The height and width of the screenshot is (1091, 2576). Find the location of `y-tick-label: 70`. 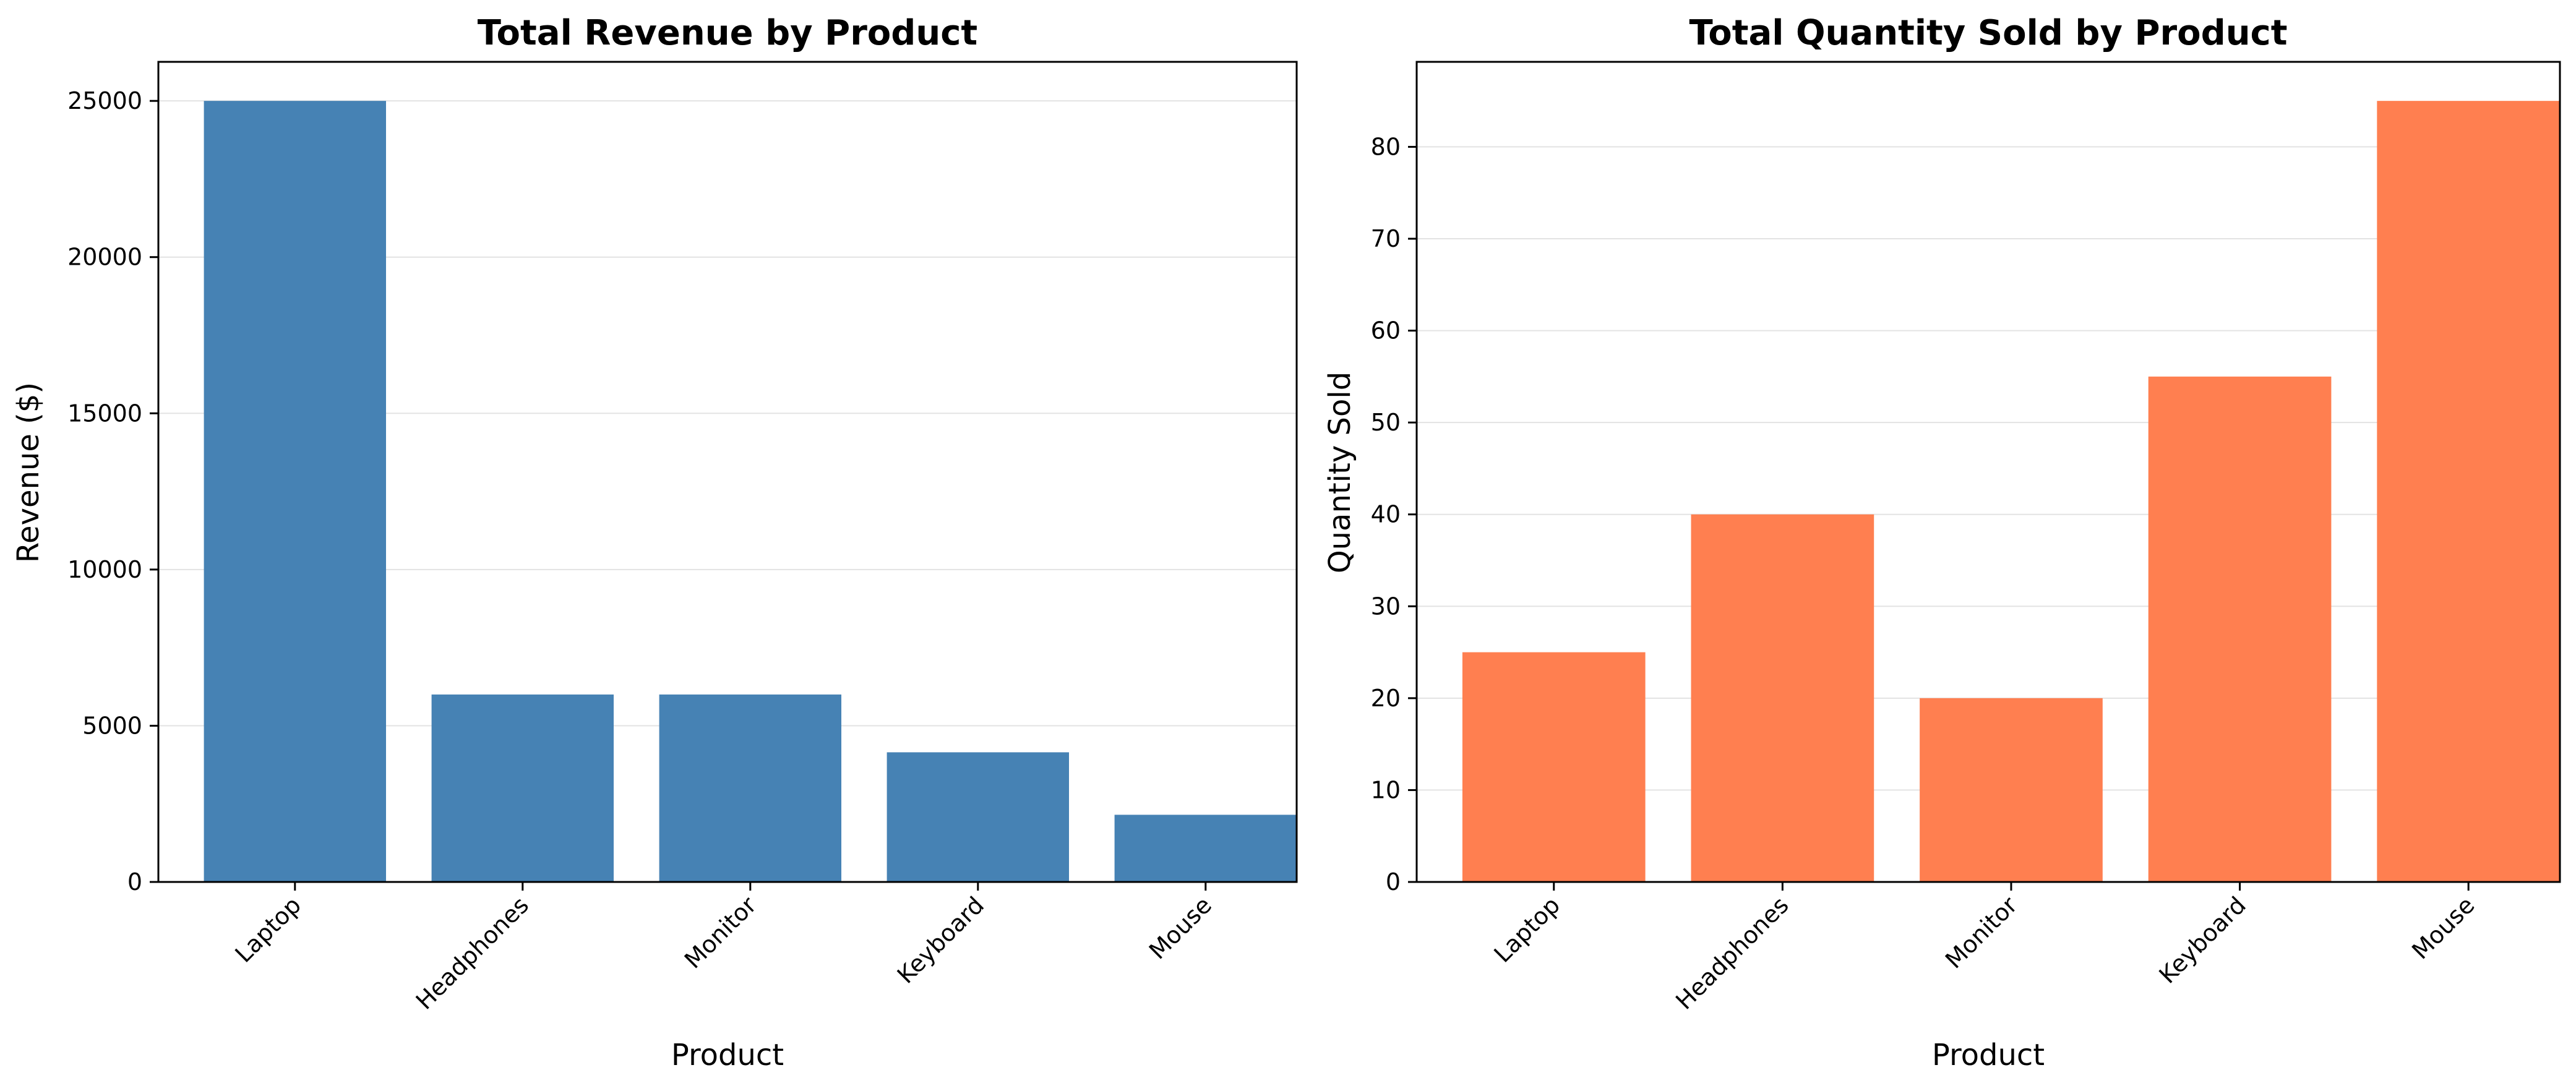

y-tick-label: 70 is located at coordinates (1386, 238).